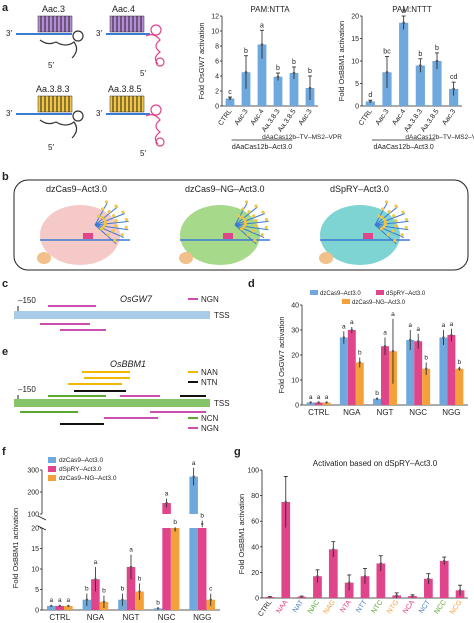  I want to click on y-tick-label: 2, so click(217, 92).